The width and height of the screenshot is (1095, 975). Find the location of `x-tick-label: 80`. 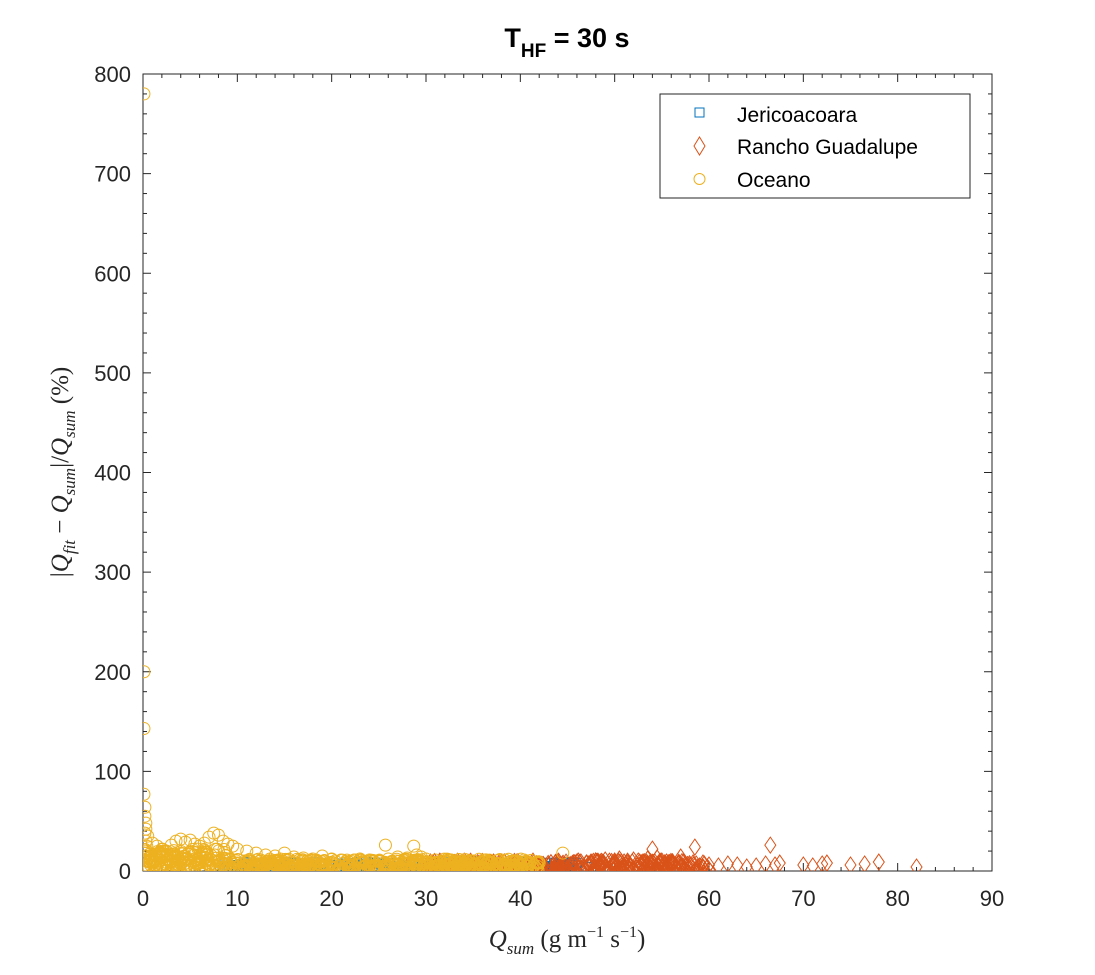

x-tick-label: 80 is located at coordinates (897, 898).